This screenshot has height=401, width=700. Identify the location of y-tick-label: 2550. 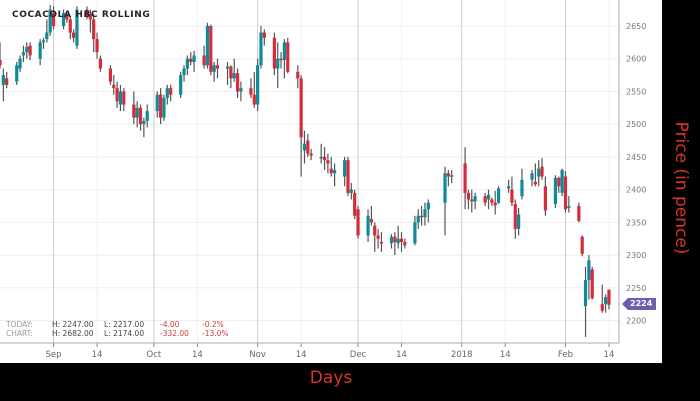
(636, 91).